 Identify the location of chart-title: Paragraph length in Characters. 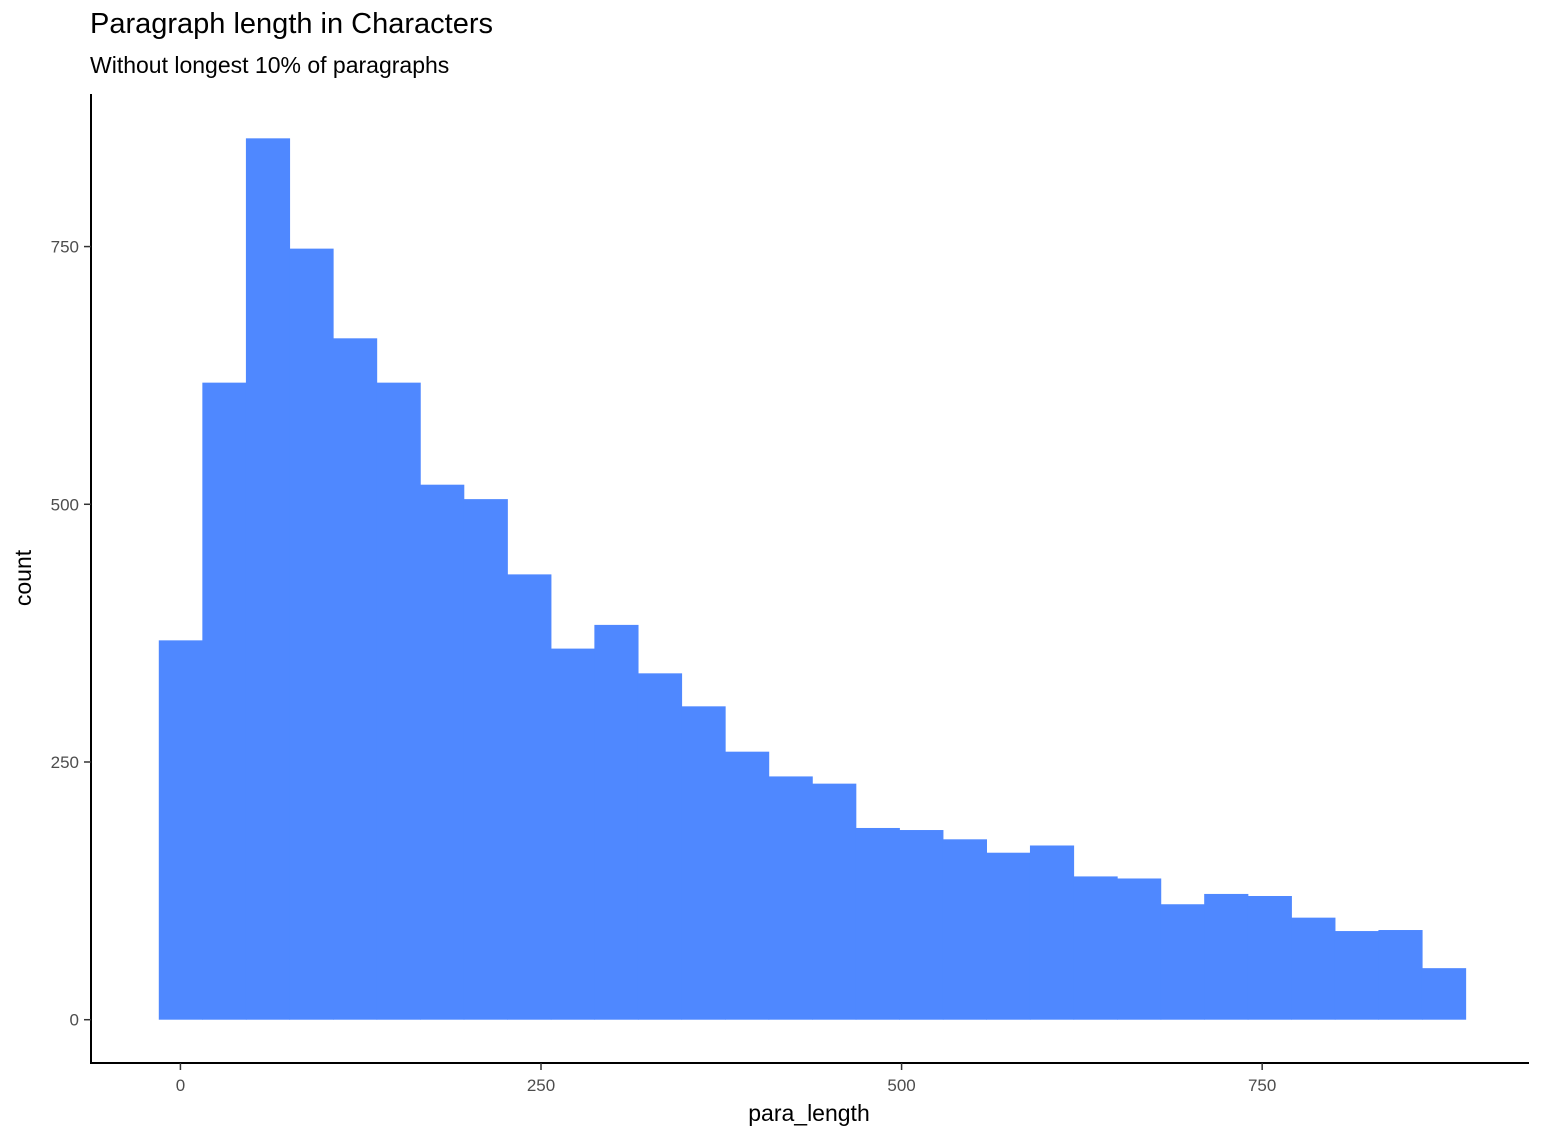
(292, 24).